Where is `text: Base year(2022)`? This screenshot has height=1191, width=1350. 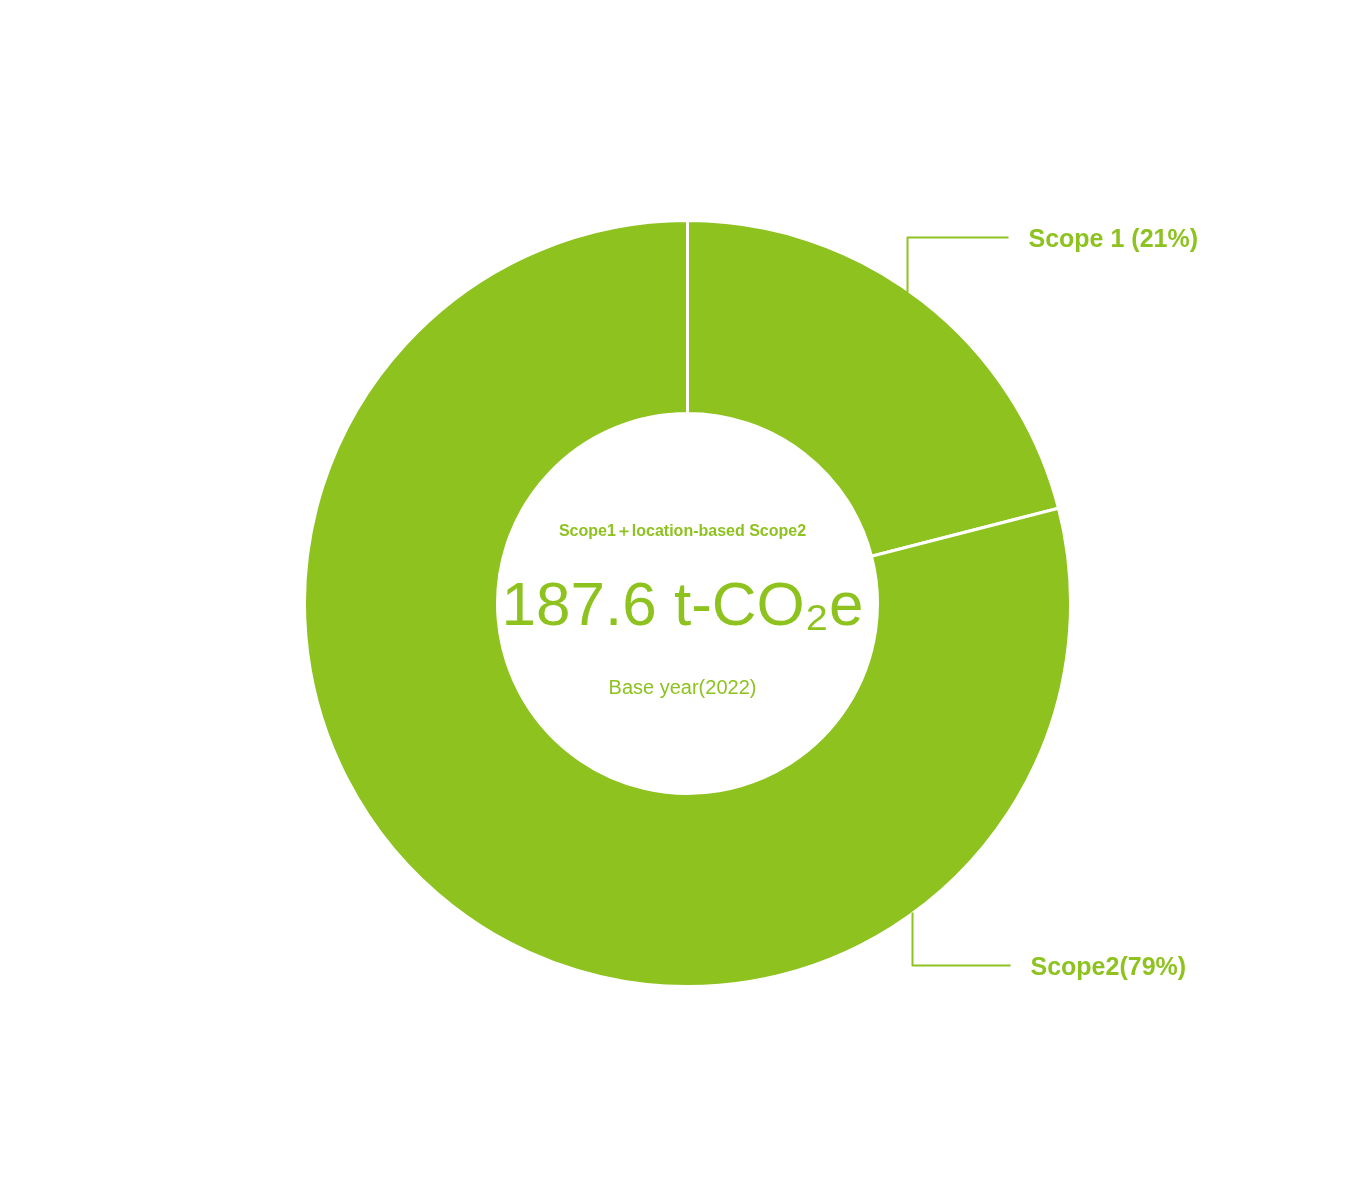
text: Base year(2022) is located at coordinates (682, 686).